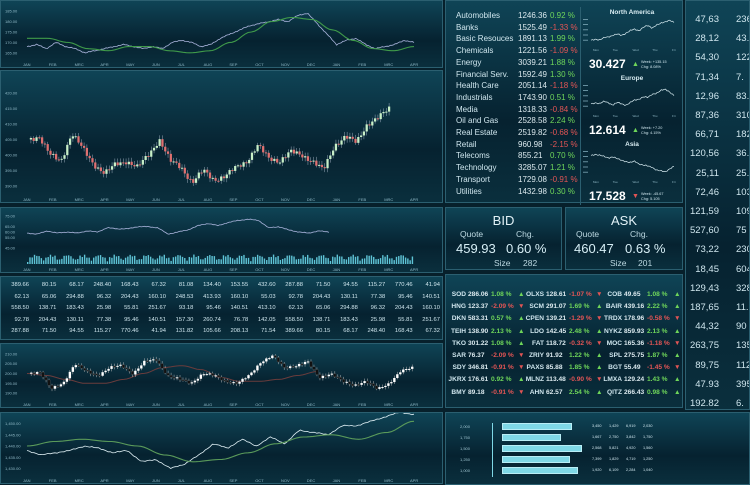 The height and width of the screenshot is (485, 750). What do you see at coordinates (655, 182) in the screenshot?
I see `x-tick-label: Thu` at bounding box center [655, 182].